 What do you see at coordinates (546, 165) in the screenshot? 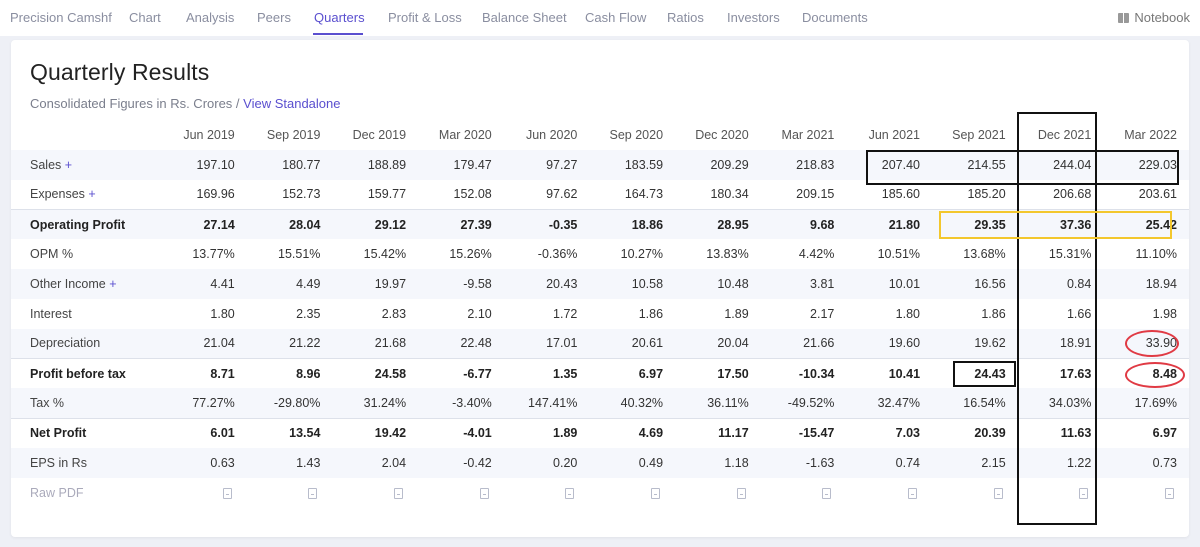
I see `table-cell: 97.27` at bounding box center [546, 165].